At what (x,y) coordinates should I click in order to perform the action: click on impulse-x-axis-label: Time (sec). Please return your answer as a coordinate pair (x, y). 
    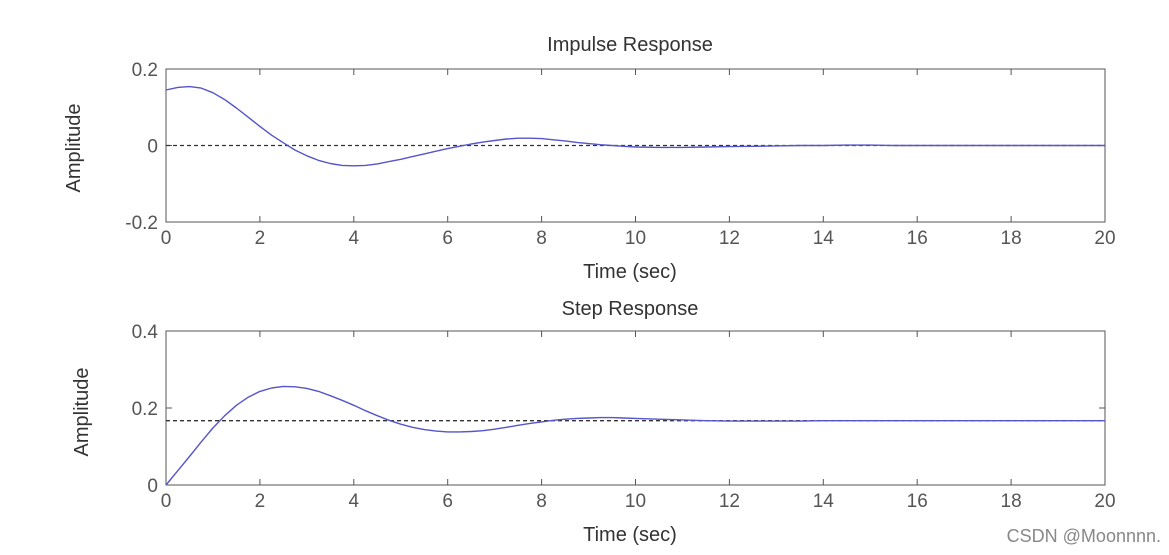
    Looking at the image, I should click on (630, 272).